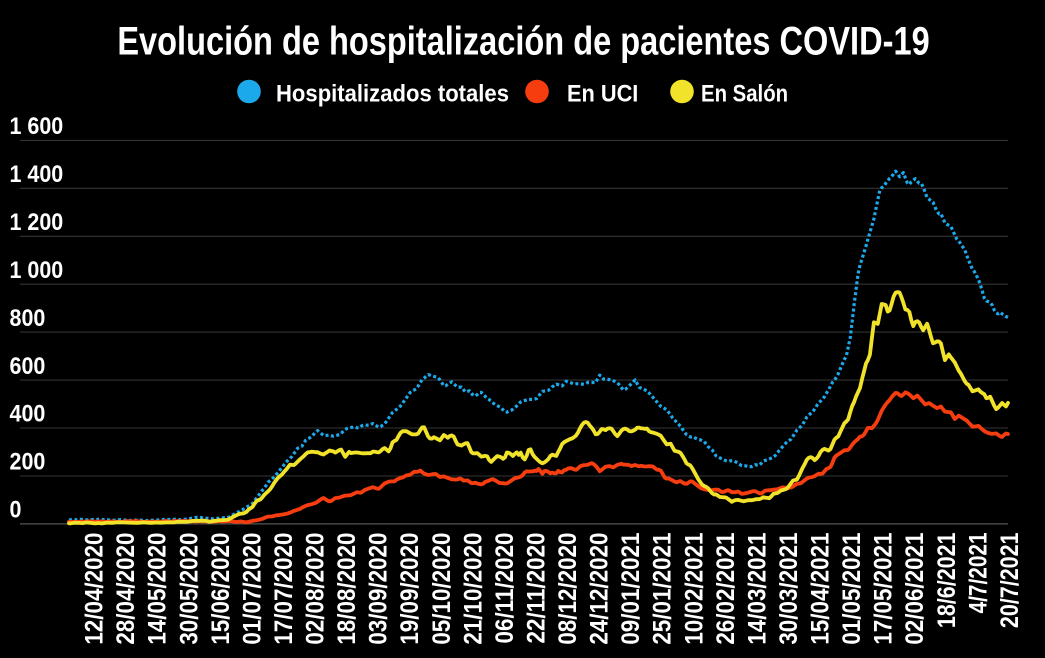  I want to click on svg-text: 21/10/2020, so click(473, 589).